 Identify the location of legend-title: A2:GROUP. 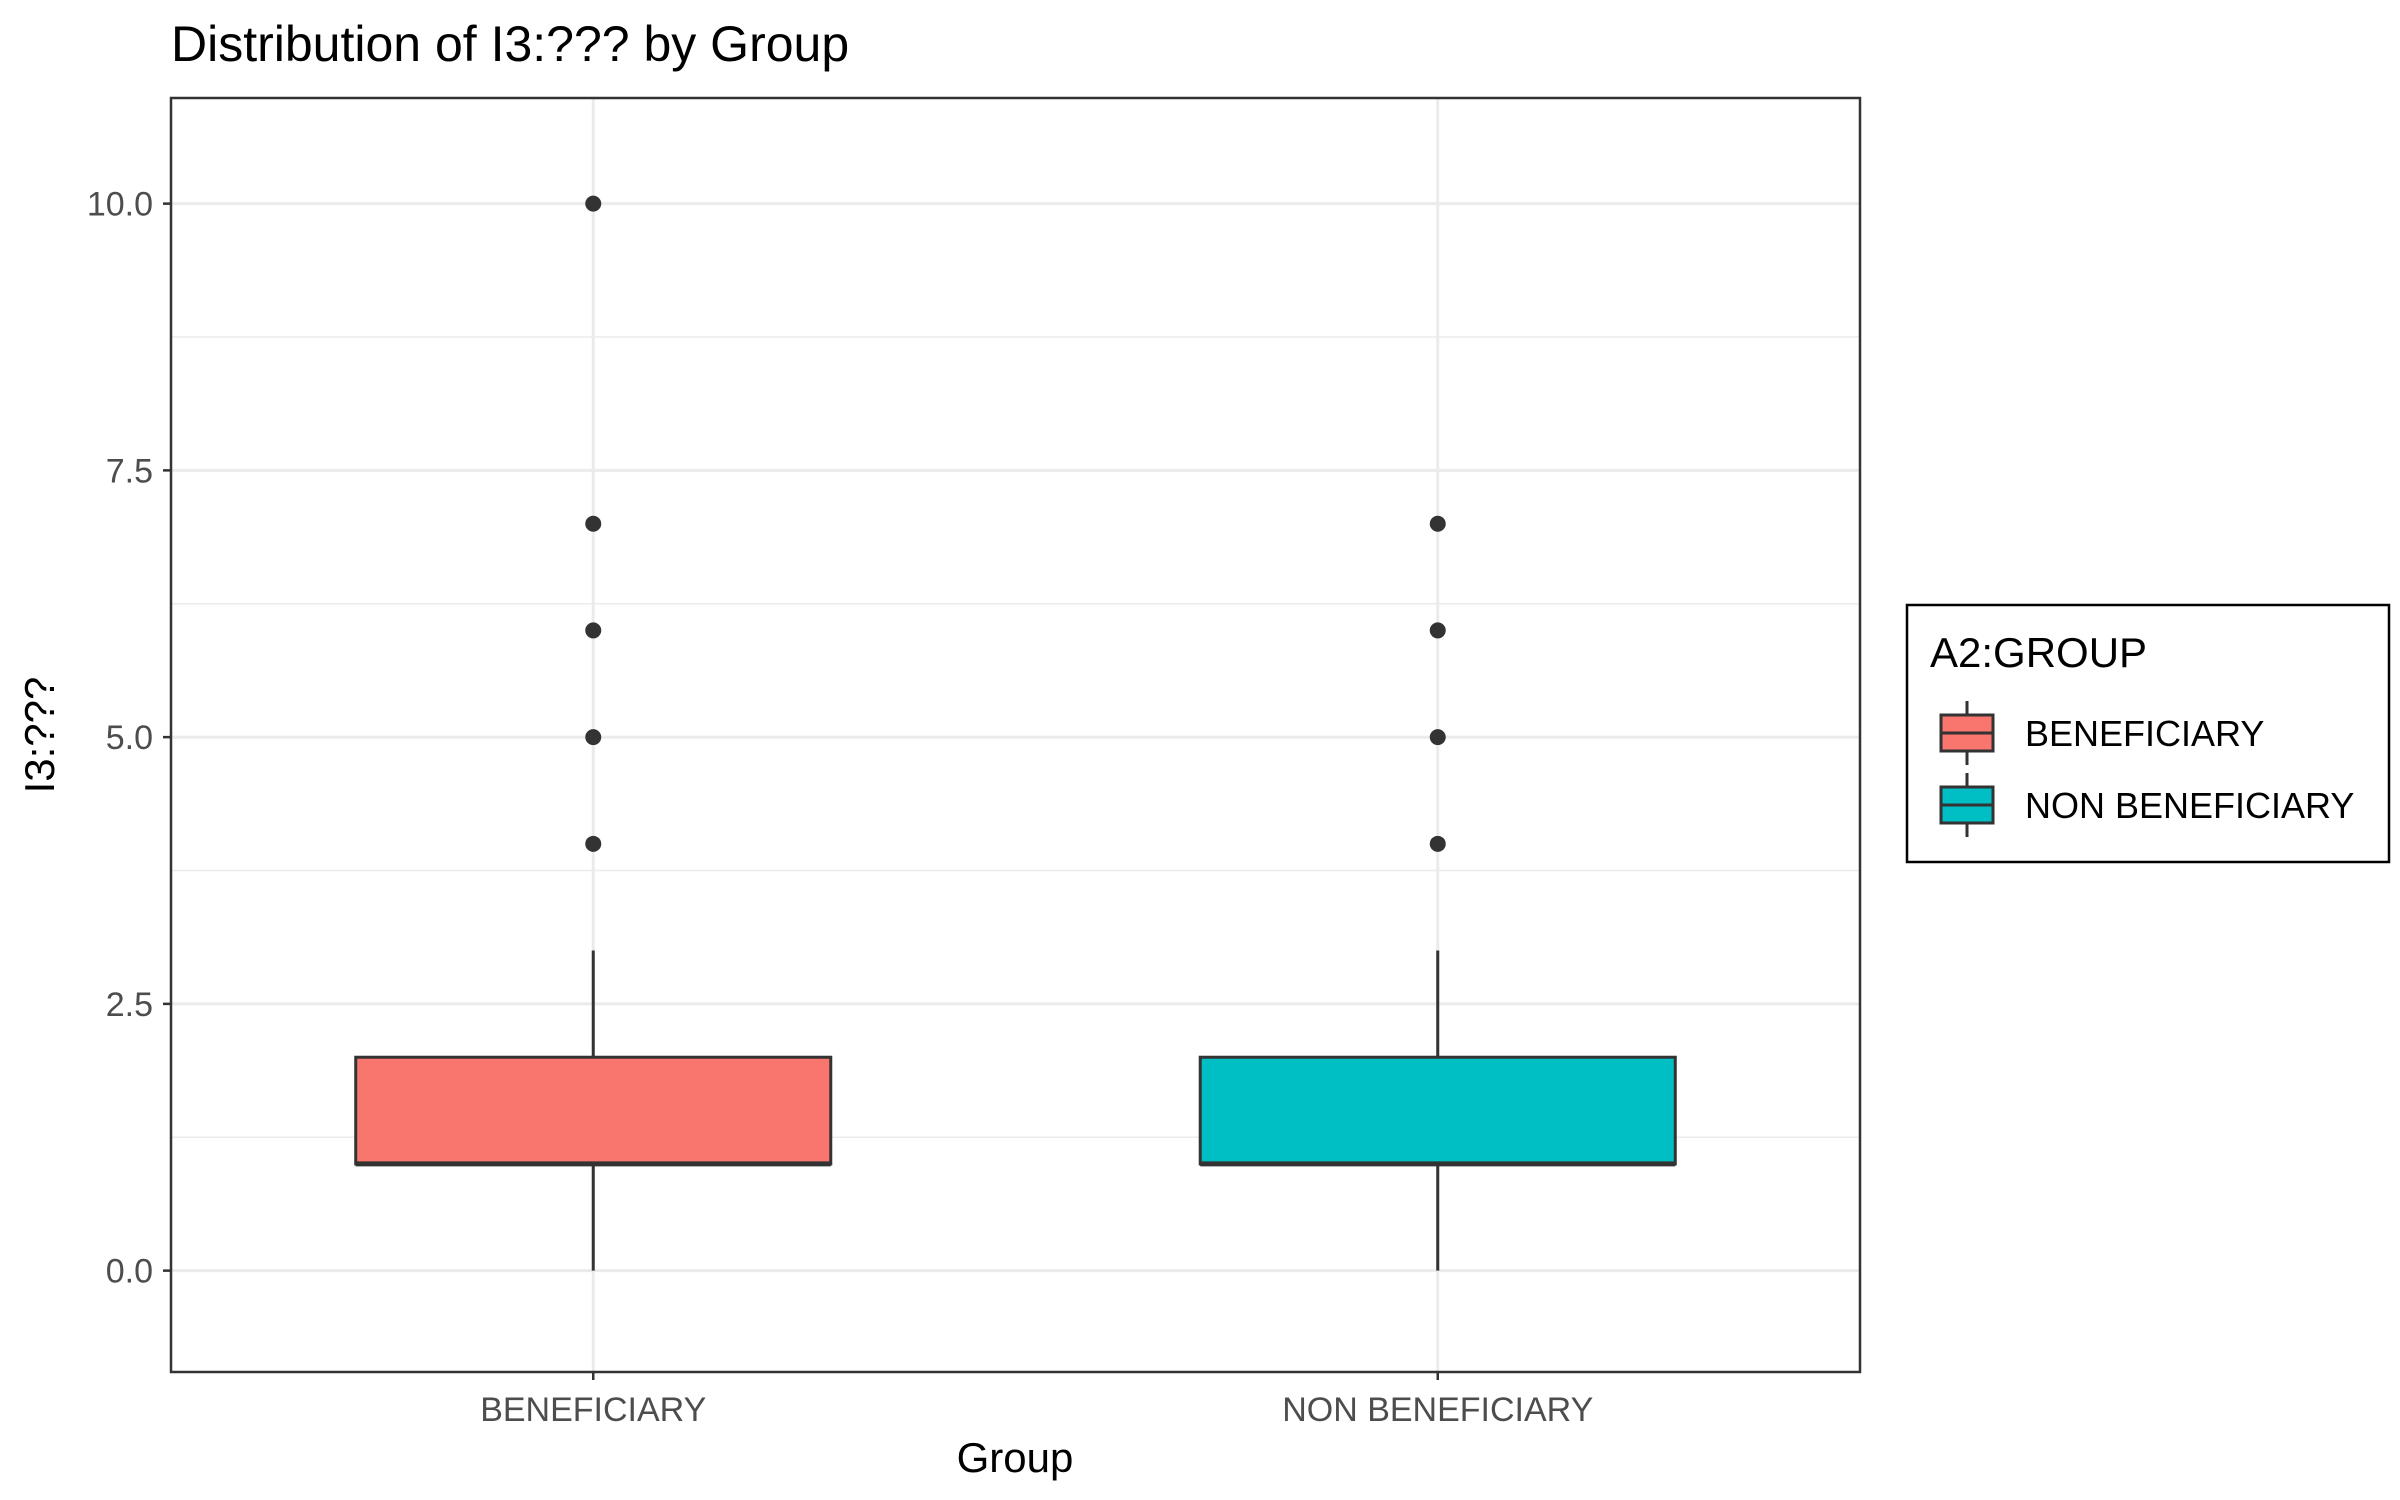
(2038, 652).